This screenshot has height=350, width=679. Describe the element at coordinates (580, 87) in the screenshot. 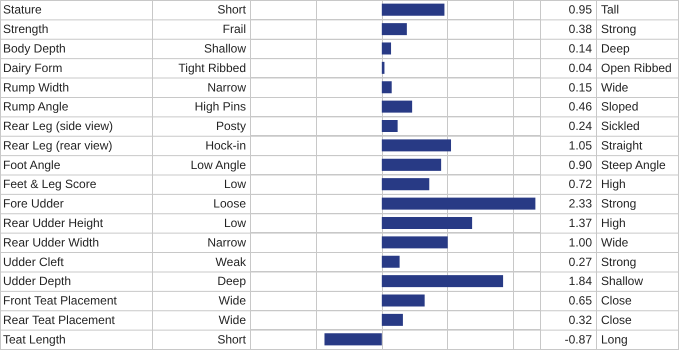

I see `data-label: 0.15` at that location.